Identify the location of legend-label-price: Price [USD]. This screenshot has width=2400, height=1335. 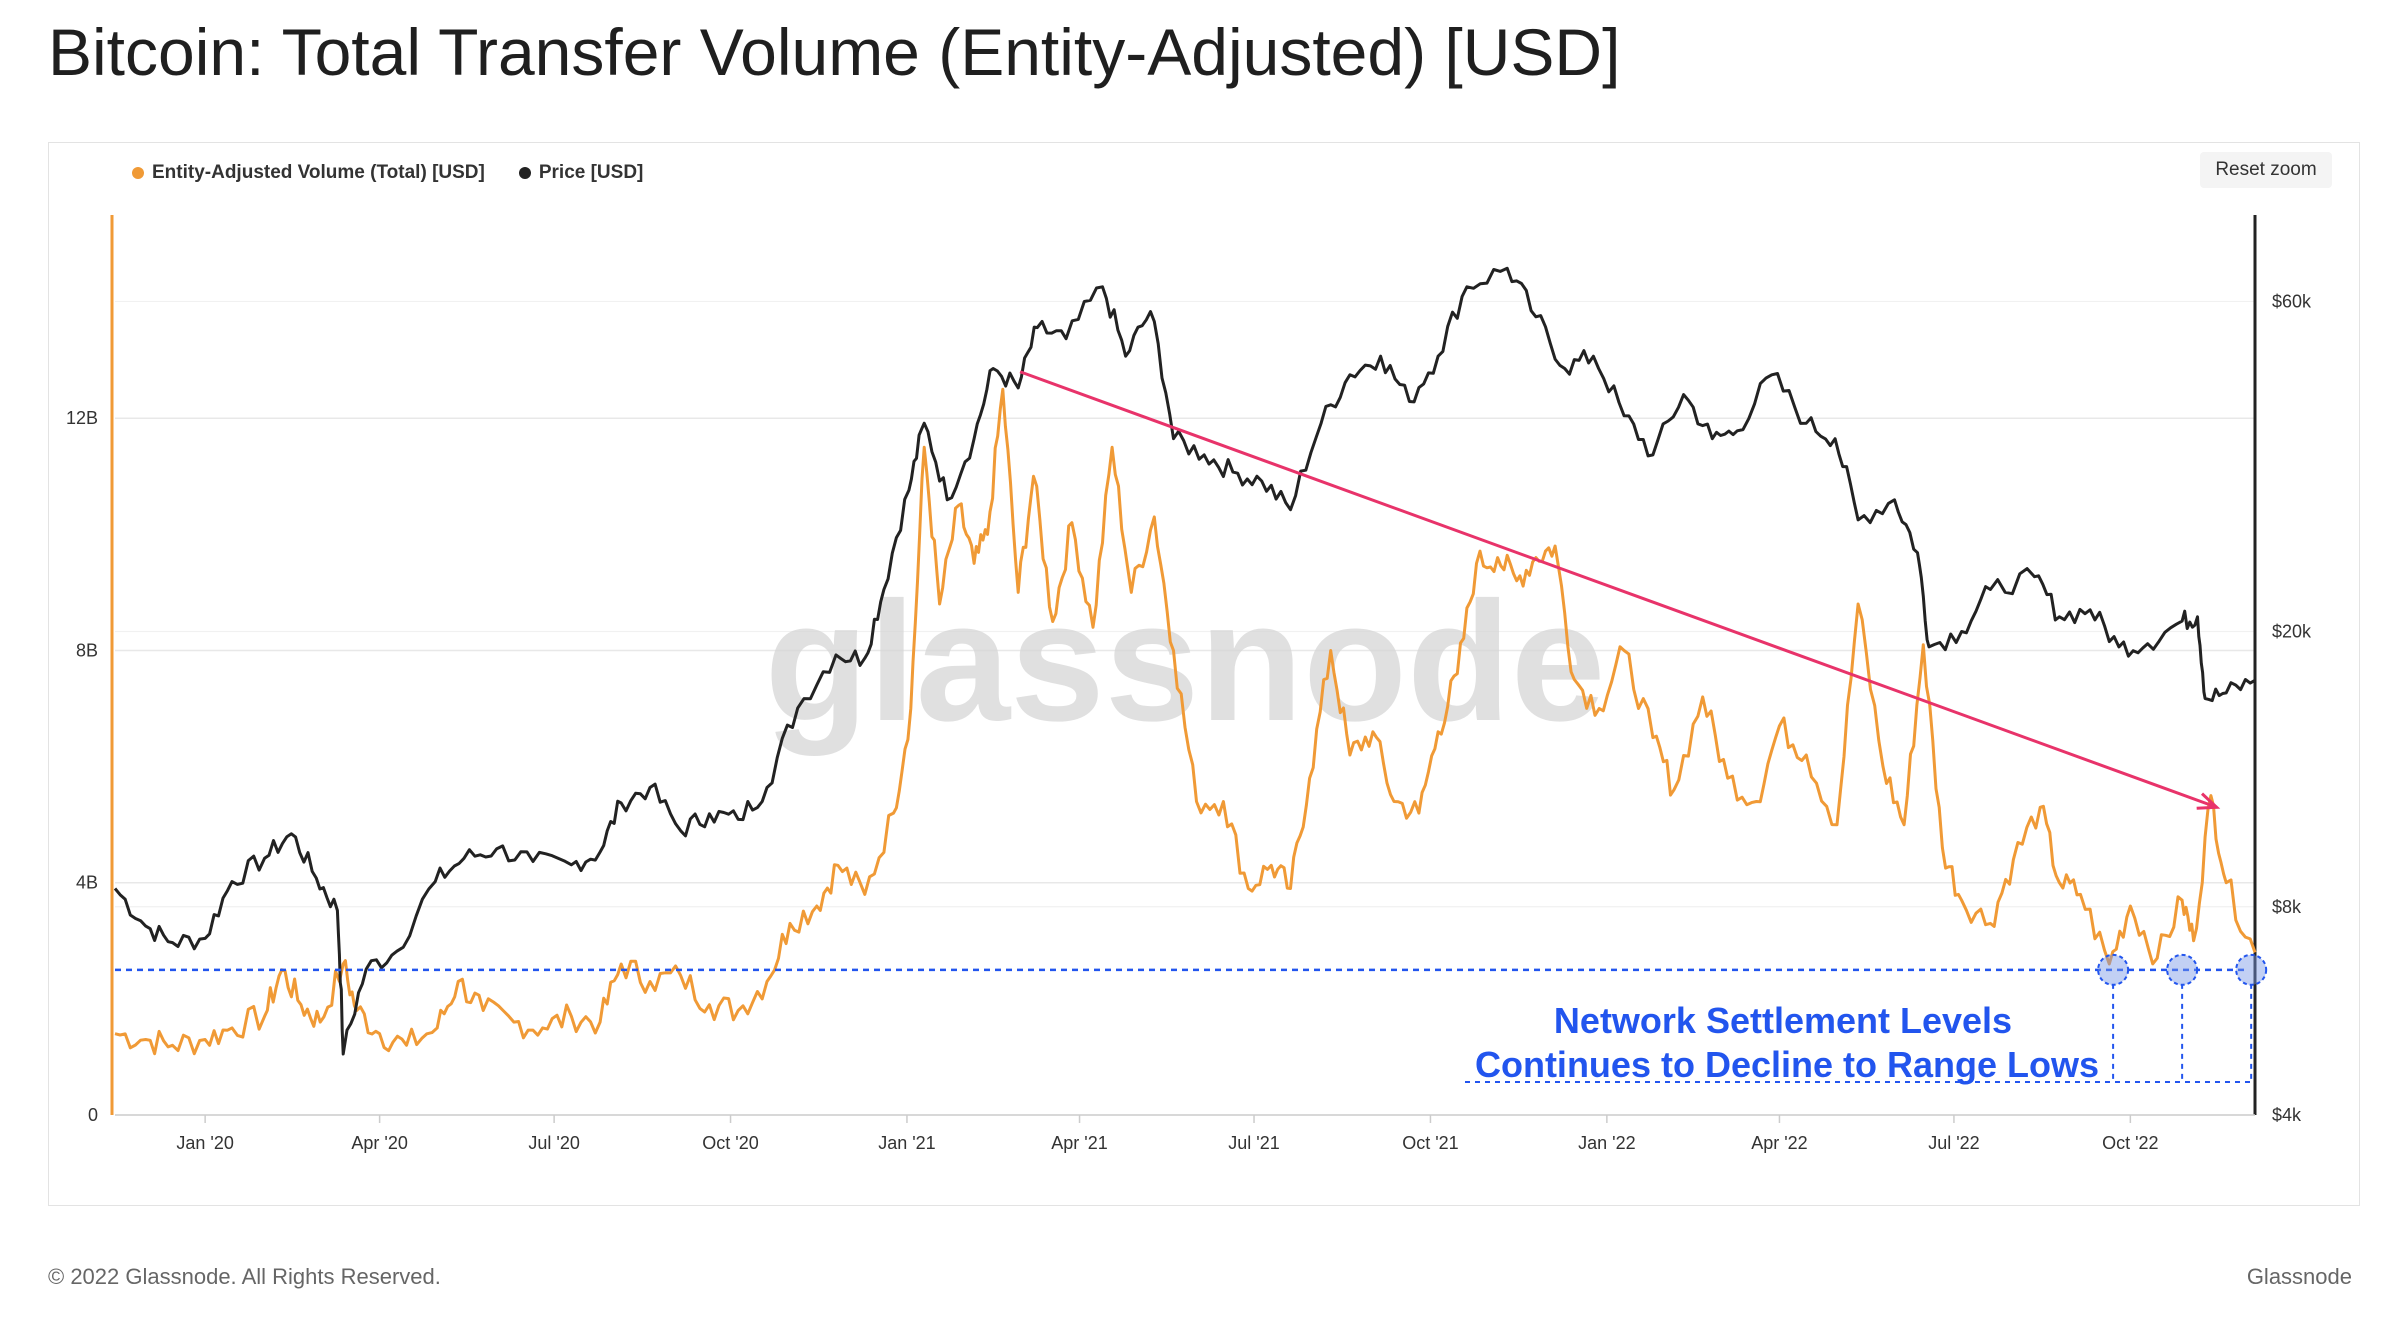
(591, 172).